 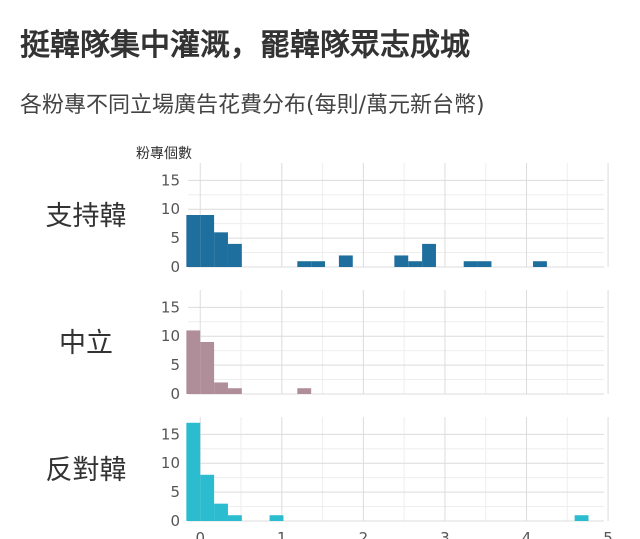 I want to click on chart-title: 挺韓隊集中灌溉，罷韓隊眾志成城, so click(x=245, y=45).